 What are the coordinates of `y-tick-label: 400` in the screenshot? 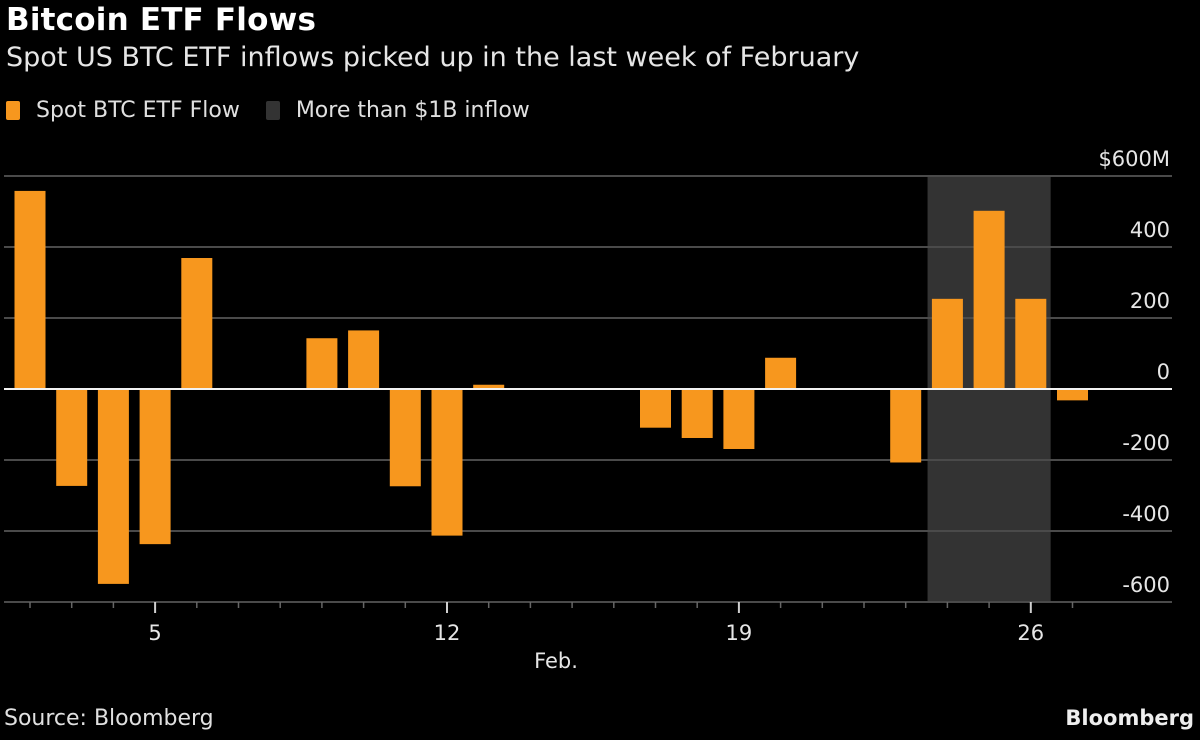 It's located at (1150, 230).